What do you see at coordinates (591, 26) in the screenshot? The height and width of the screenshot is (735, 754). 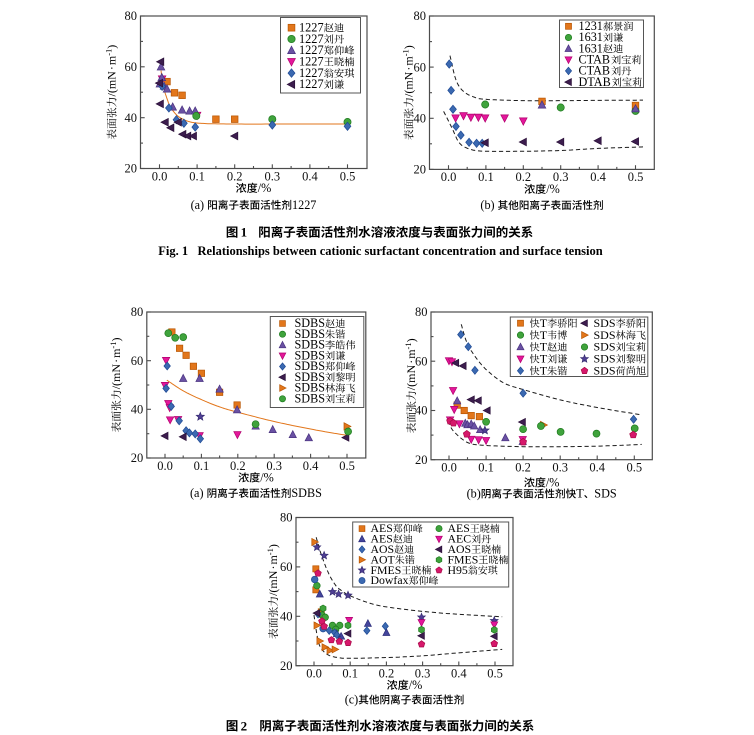 I see `svg-text: 1231` at bounding box center [591, 26].